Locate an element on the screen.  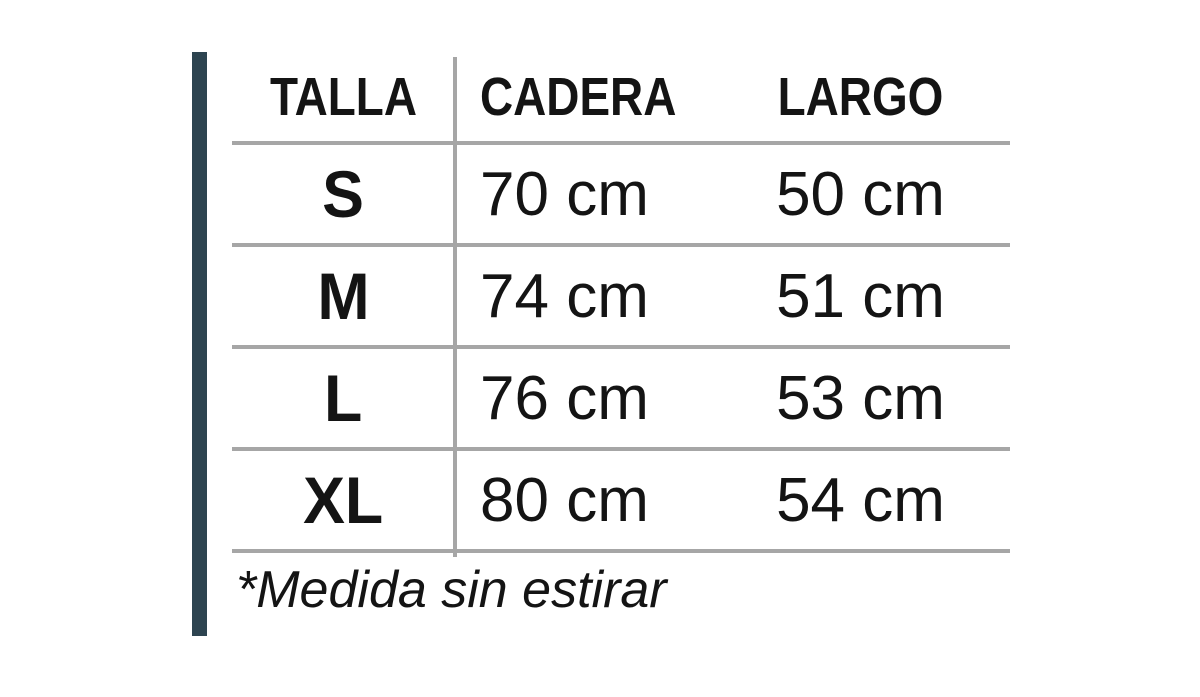
cell-talla: M is located at coordinates (343, 296).